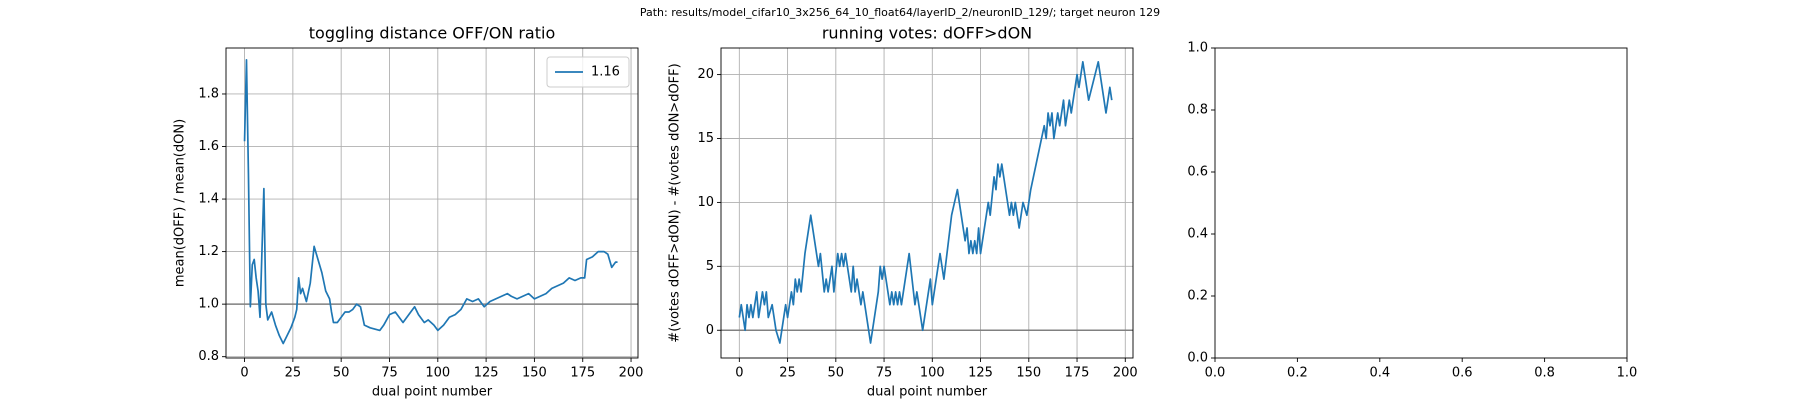 This screenshot has width=1800, height=400. What do you see at coordinates (208, 93) in the screenshot?
I see `y-tick-label: 1.8` at bounding box center [208, 93].